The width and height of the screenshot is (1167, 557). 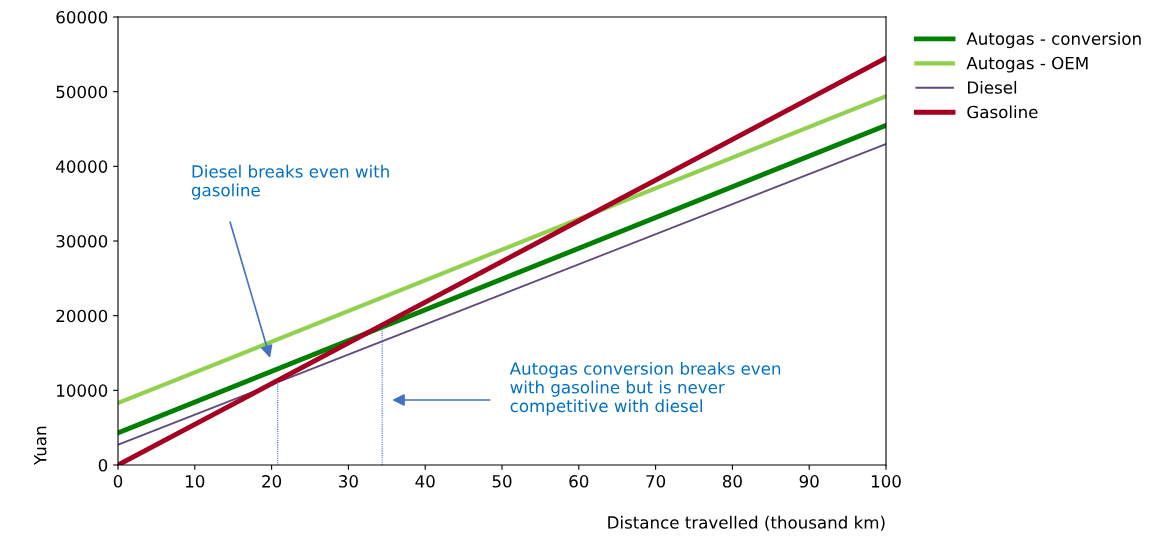 What do you see at coordinates (732, 481) in the screenshot?
I see `x-tick-label: 80` at bounding box center [732, 481].